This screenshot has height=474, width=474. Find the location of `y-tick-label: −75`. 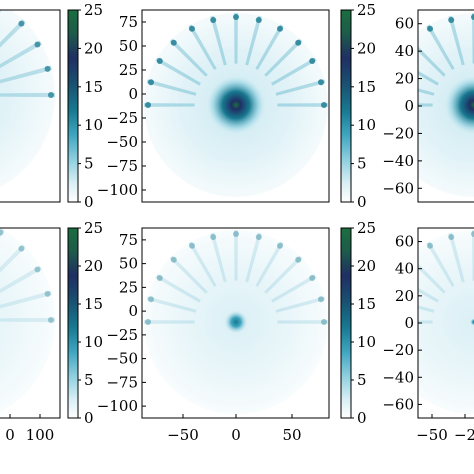

y-tick-label: −75 is located at coordinates (122, 382).